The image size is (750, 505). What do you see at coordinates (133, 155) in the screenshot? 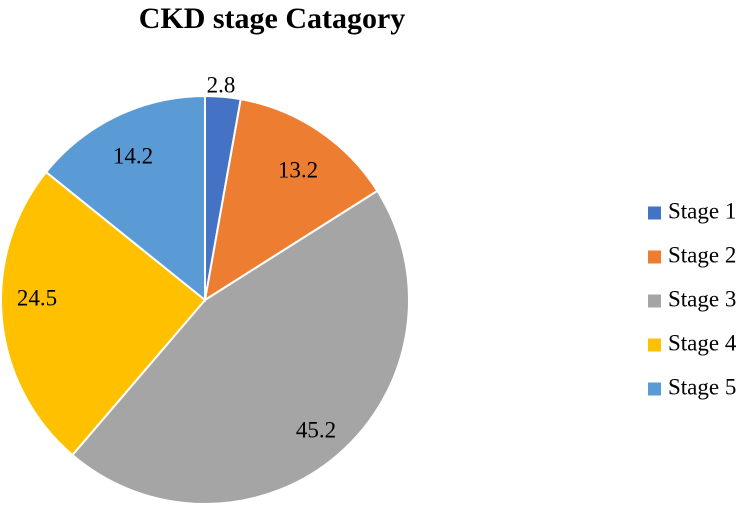
I see `data-label-5: 14.2` at bounding box center [133, 155].